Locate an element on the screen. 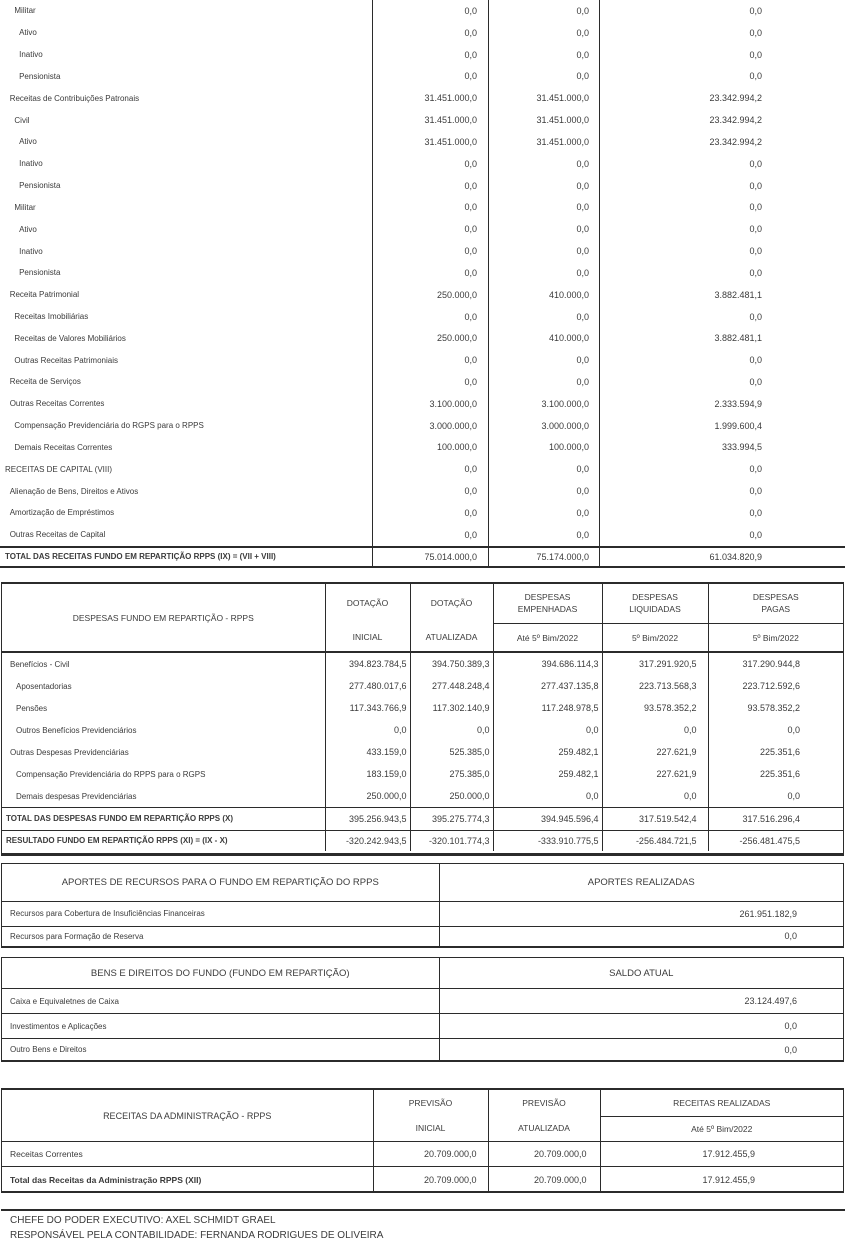 The height and width of the screenshot is (1248, 847). header-bottom: ATUALIZADA is located at coordinates (451, 637).